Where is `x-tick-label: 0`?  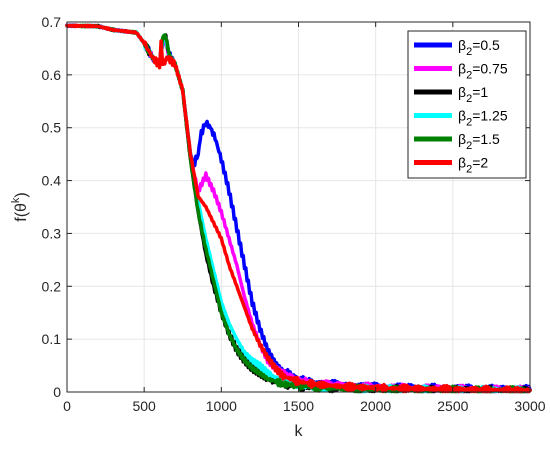 x-tick-label: 0 is located at coordinates (67, 406).